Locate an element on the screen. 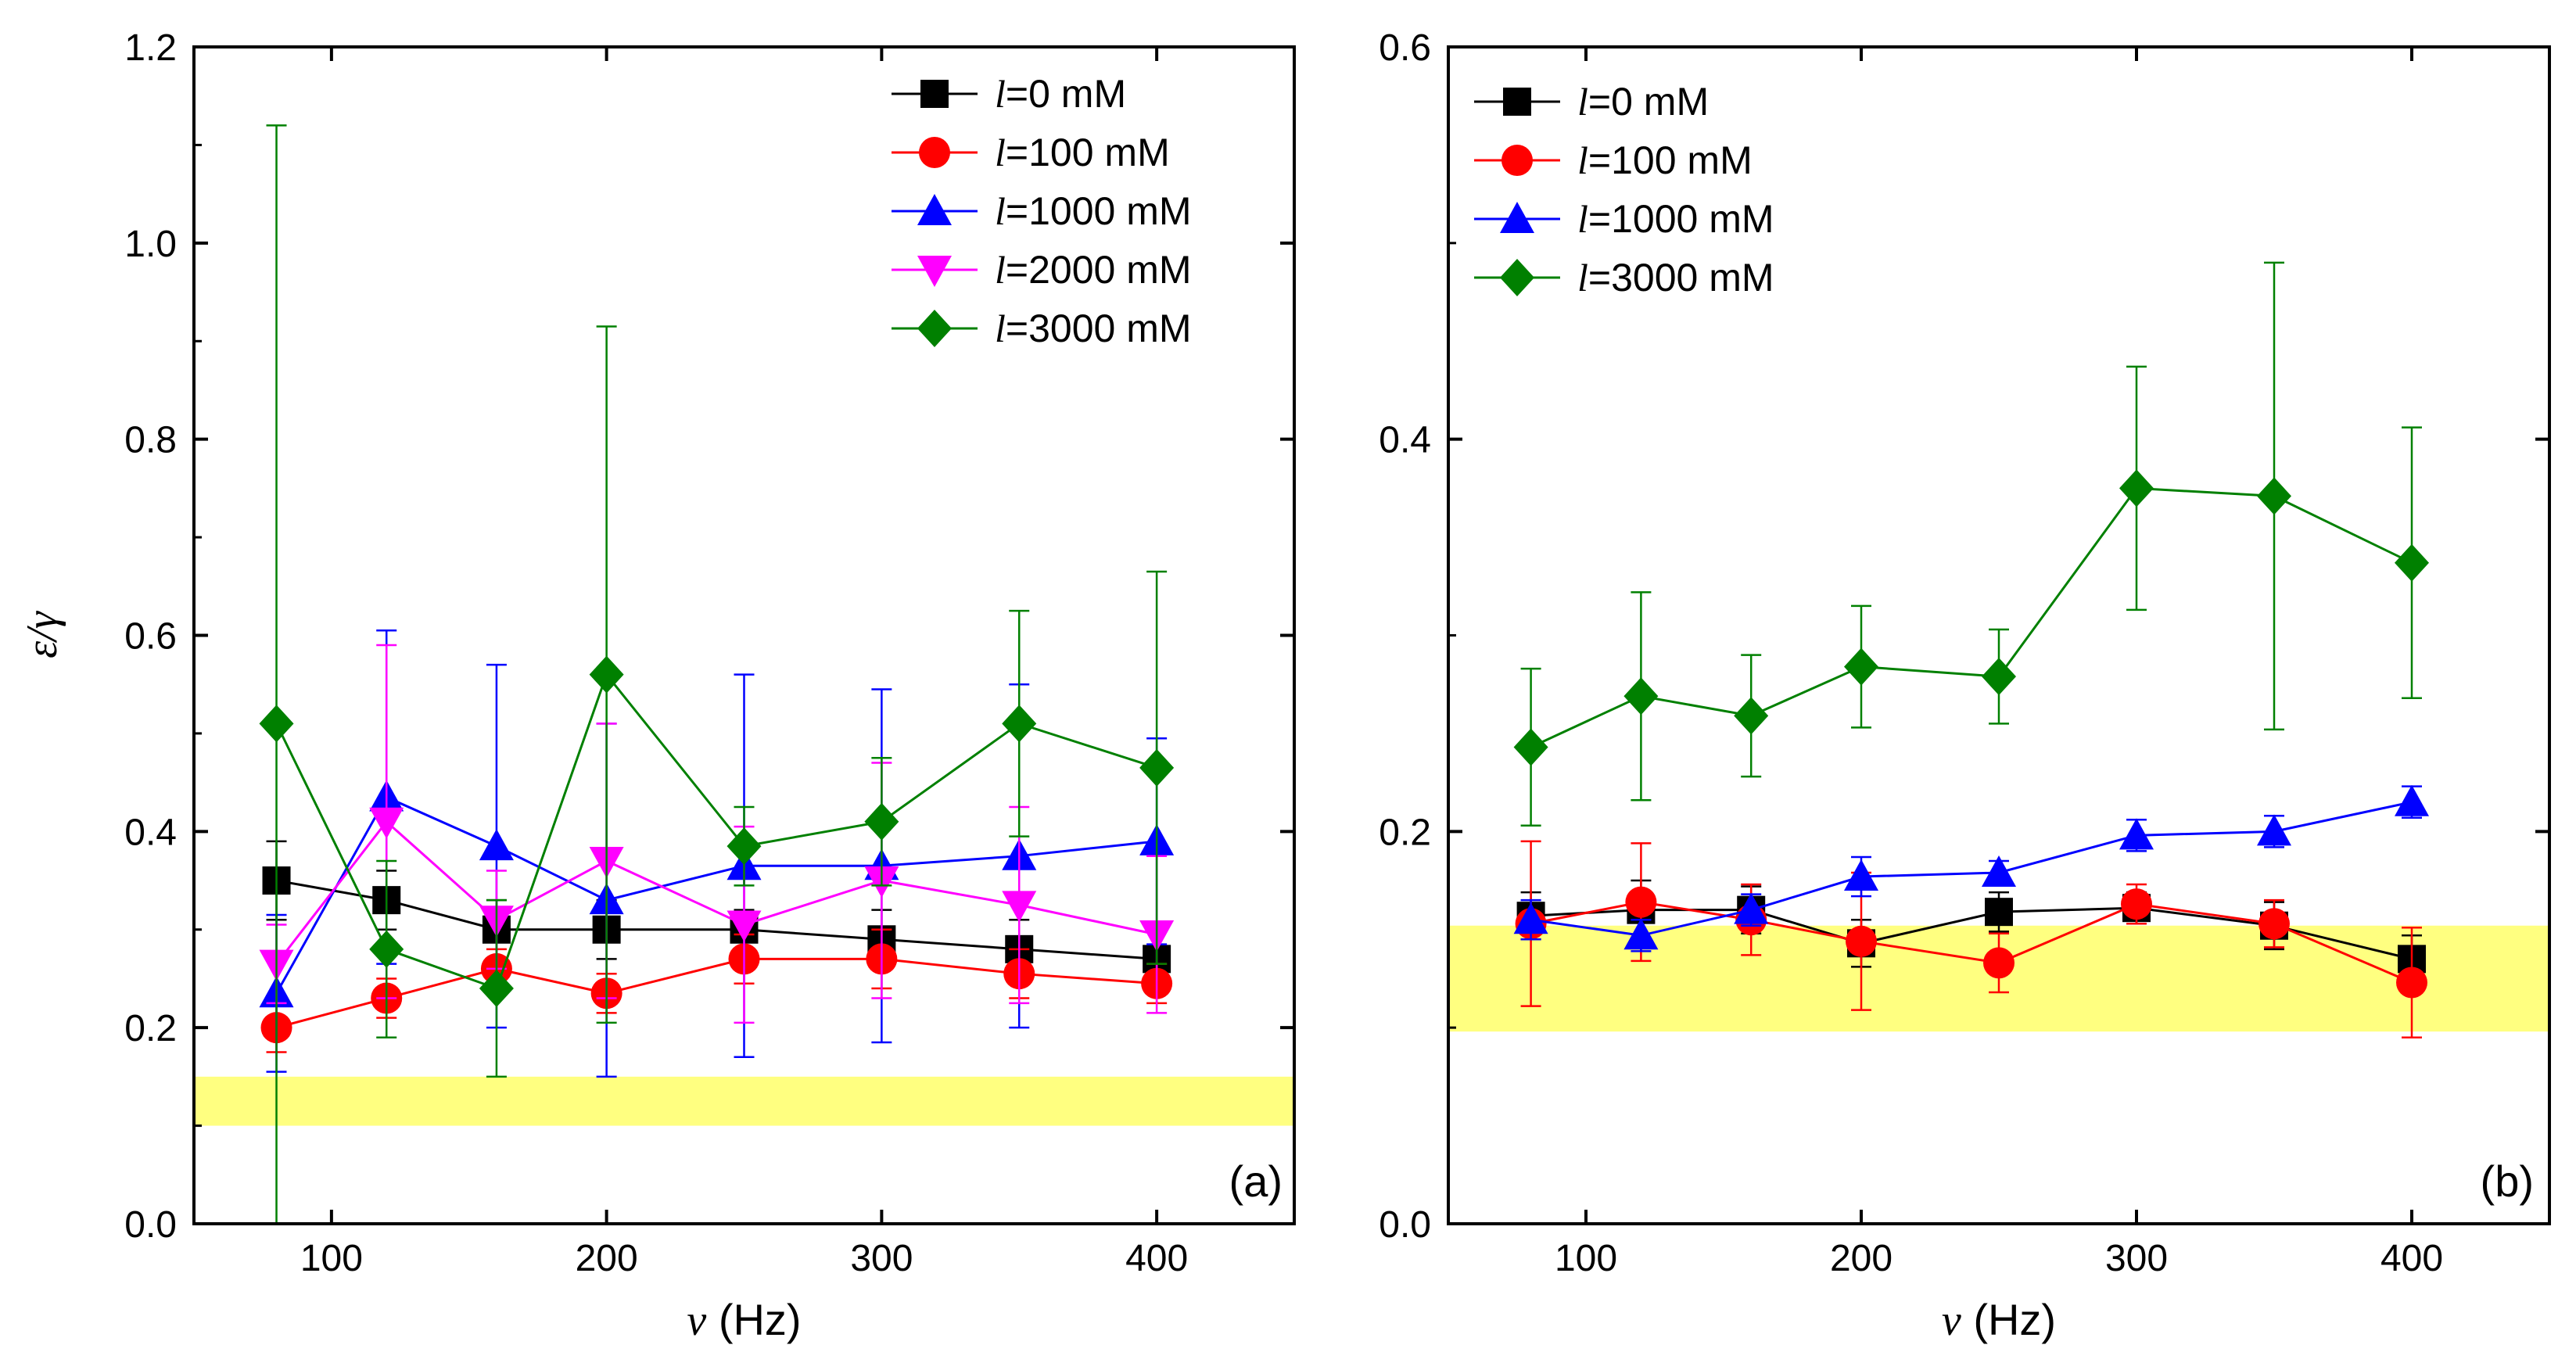 Image resolution: width=2576 pixels, height=1370 pixels. y-tick-label: 1.2 is located at coordinates (150, 48).